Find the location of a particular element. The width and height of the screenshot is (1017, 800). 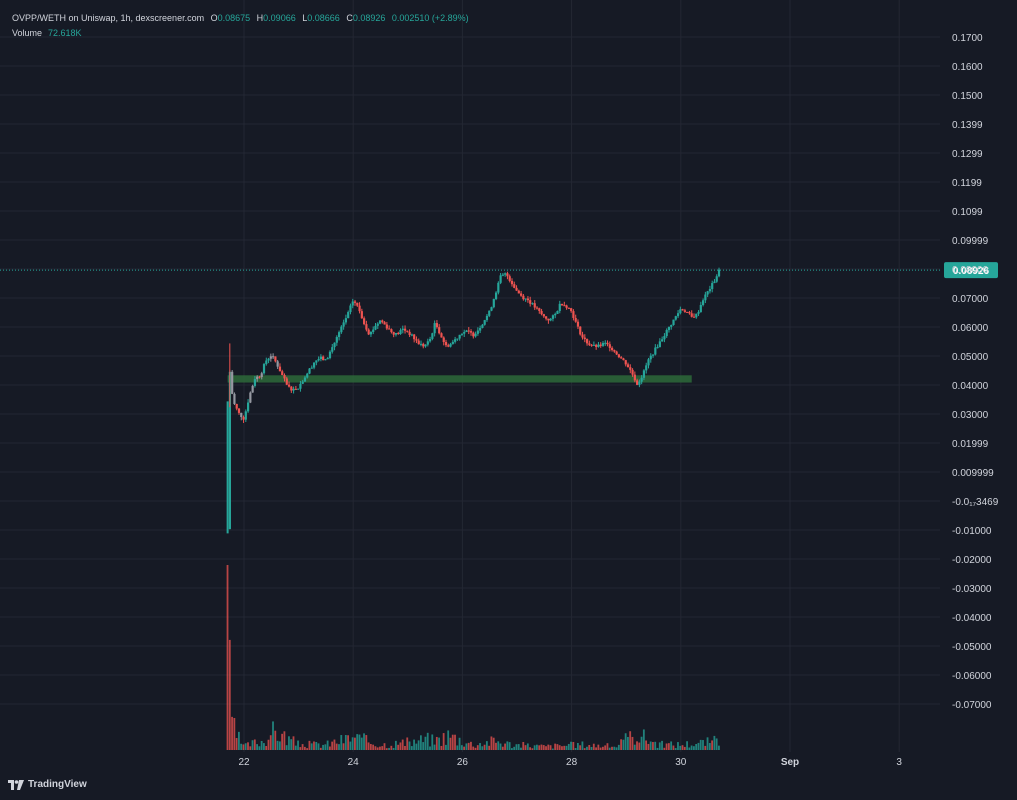

change-value: 0.002510 (+2.89%) is located at coordinates (430, 18).